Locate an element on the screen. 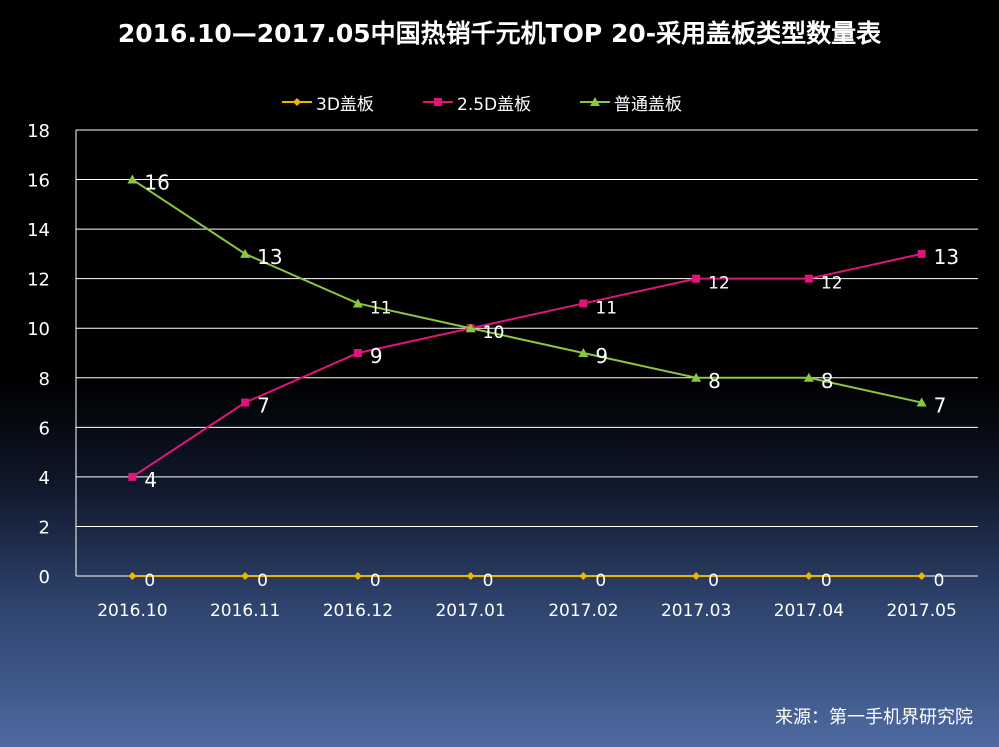 The width and height of the screenshot is (999, 747). source-note: 来源：第一手机界研究院 is located at coordinates (874, 717).